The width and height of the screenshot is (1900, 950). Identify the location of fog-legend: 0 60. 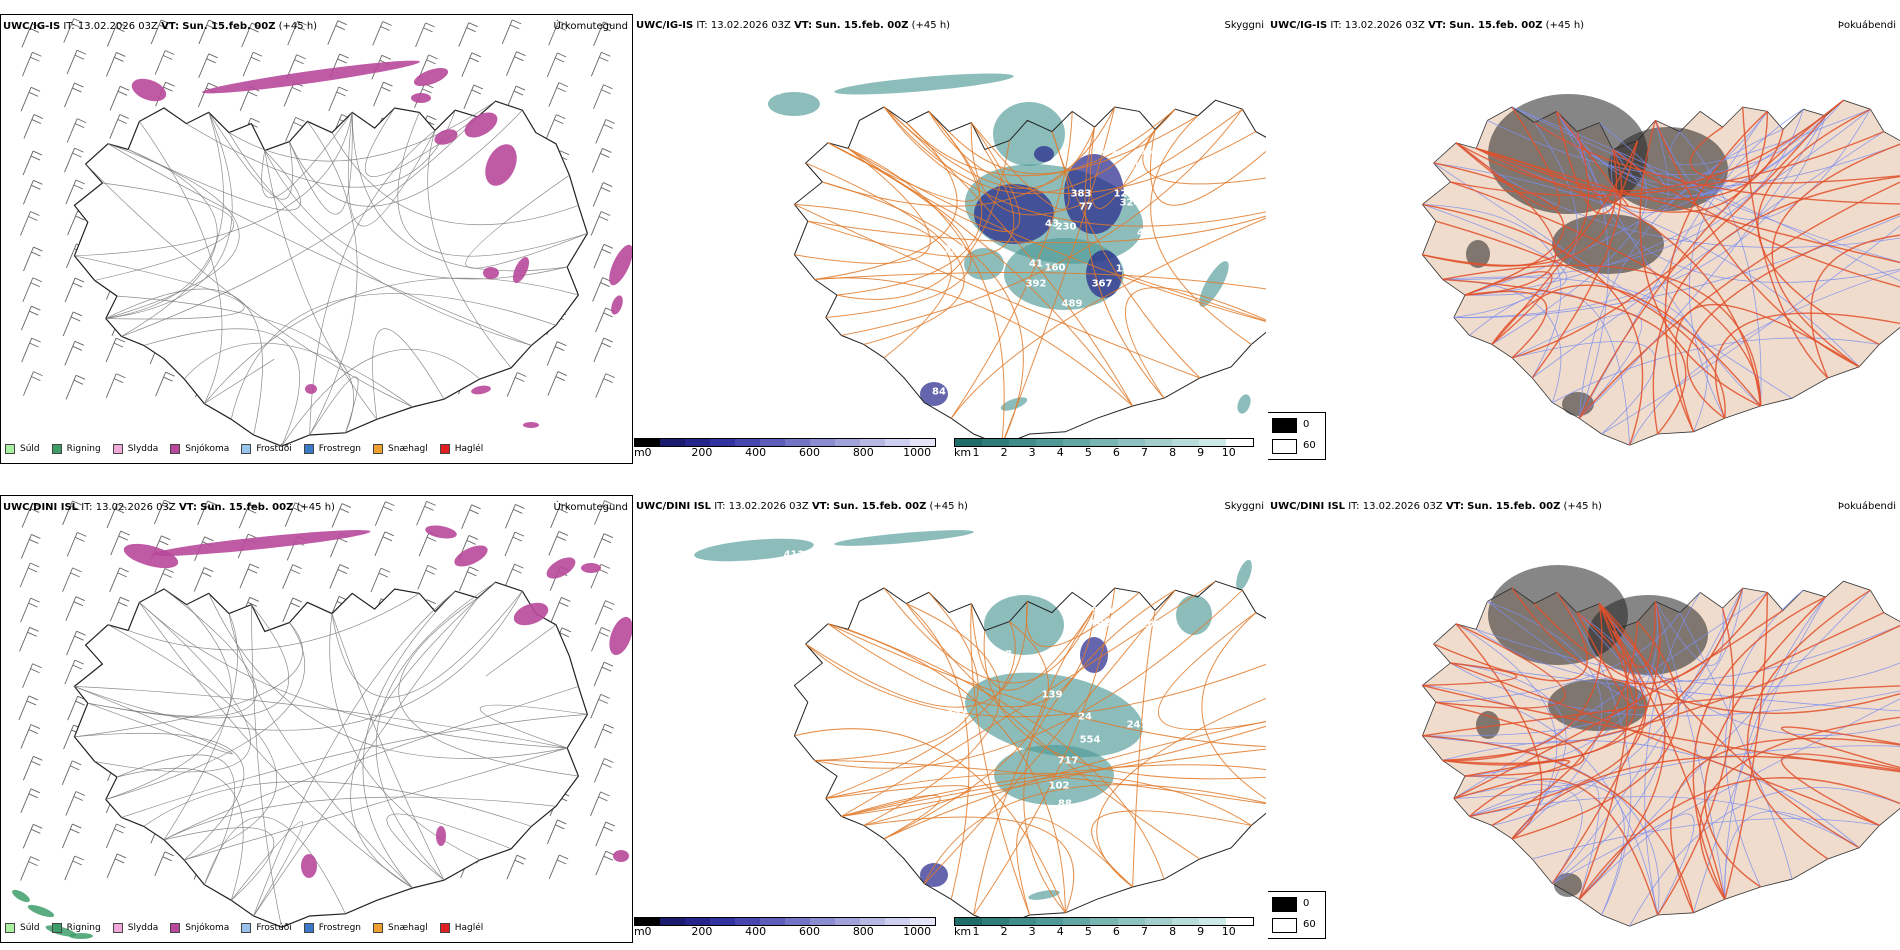
(1297, 915).